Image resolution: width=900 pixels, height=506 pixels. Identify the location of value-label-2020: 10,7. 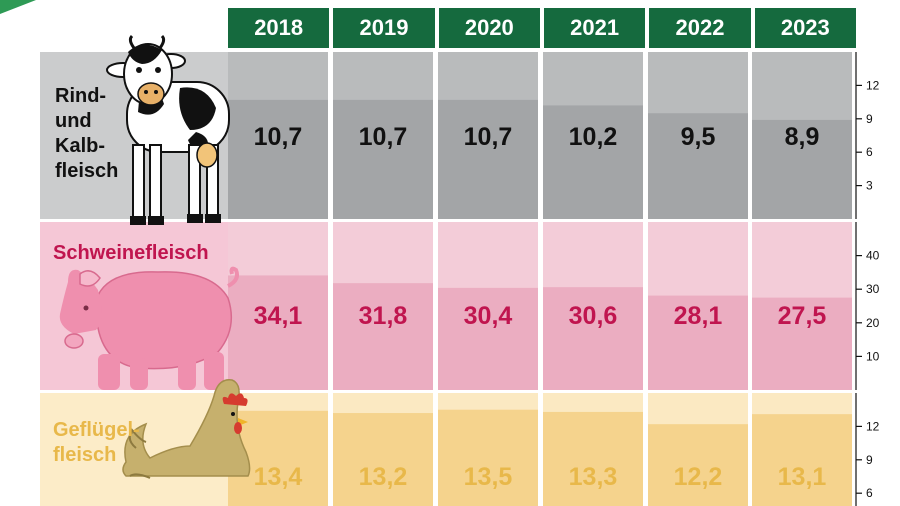
(488, 137).